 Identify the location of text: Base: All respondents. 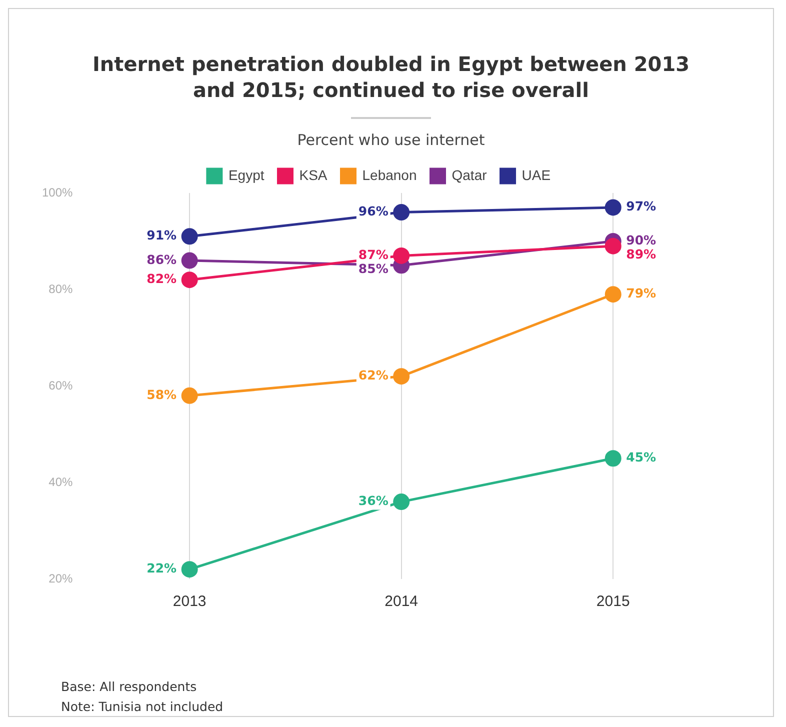
(129, 687).